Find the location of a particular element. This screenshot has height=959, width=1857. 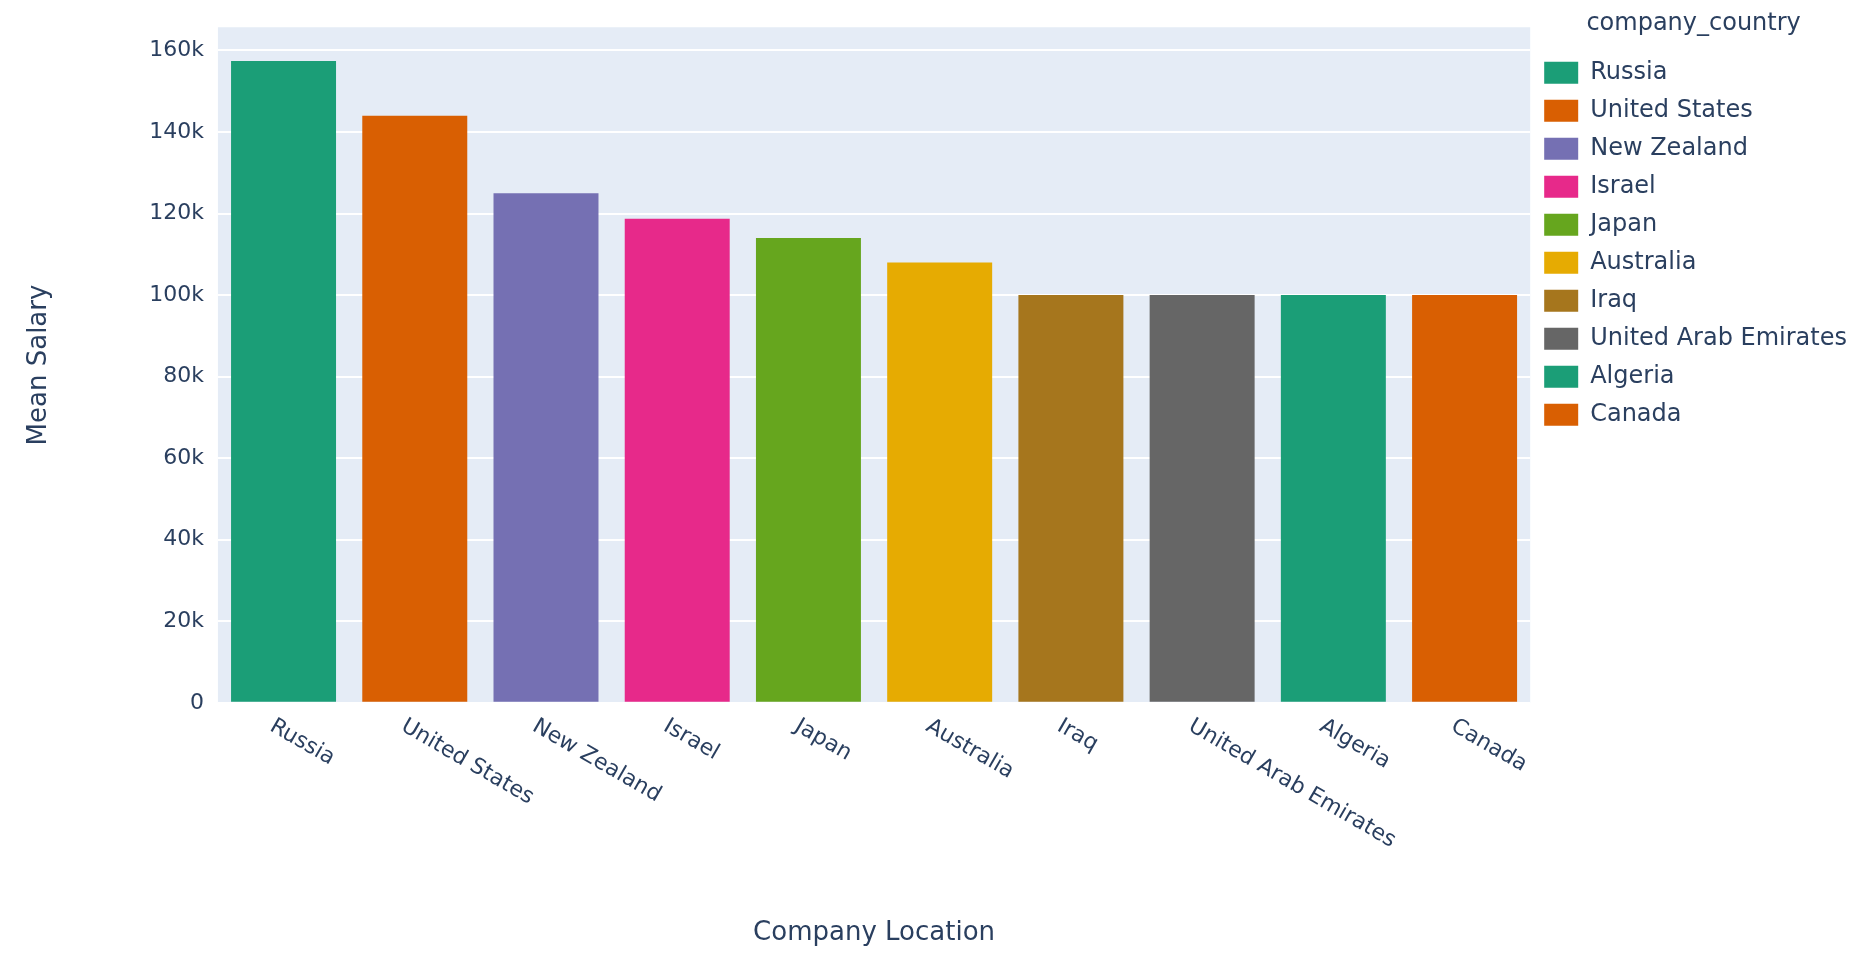

legend-label: Australia is located at coordinates (1643, 261).